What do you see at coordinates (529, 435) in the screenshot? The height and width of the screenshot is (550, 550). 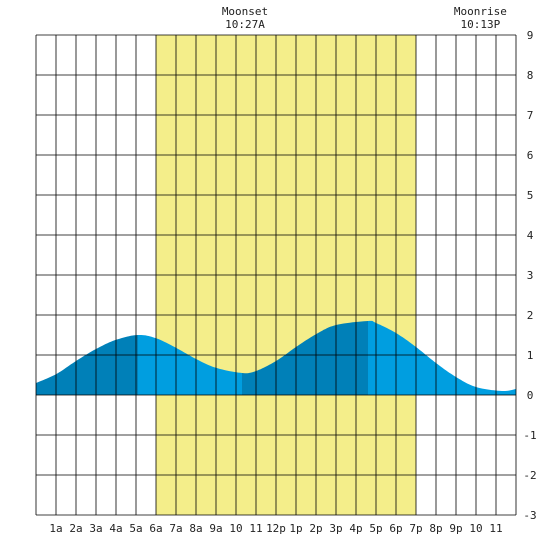 I see `y-tick-label: -1` at bounding box center [529, 435].